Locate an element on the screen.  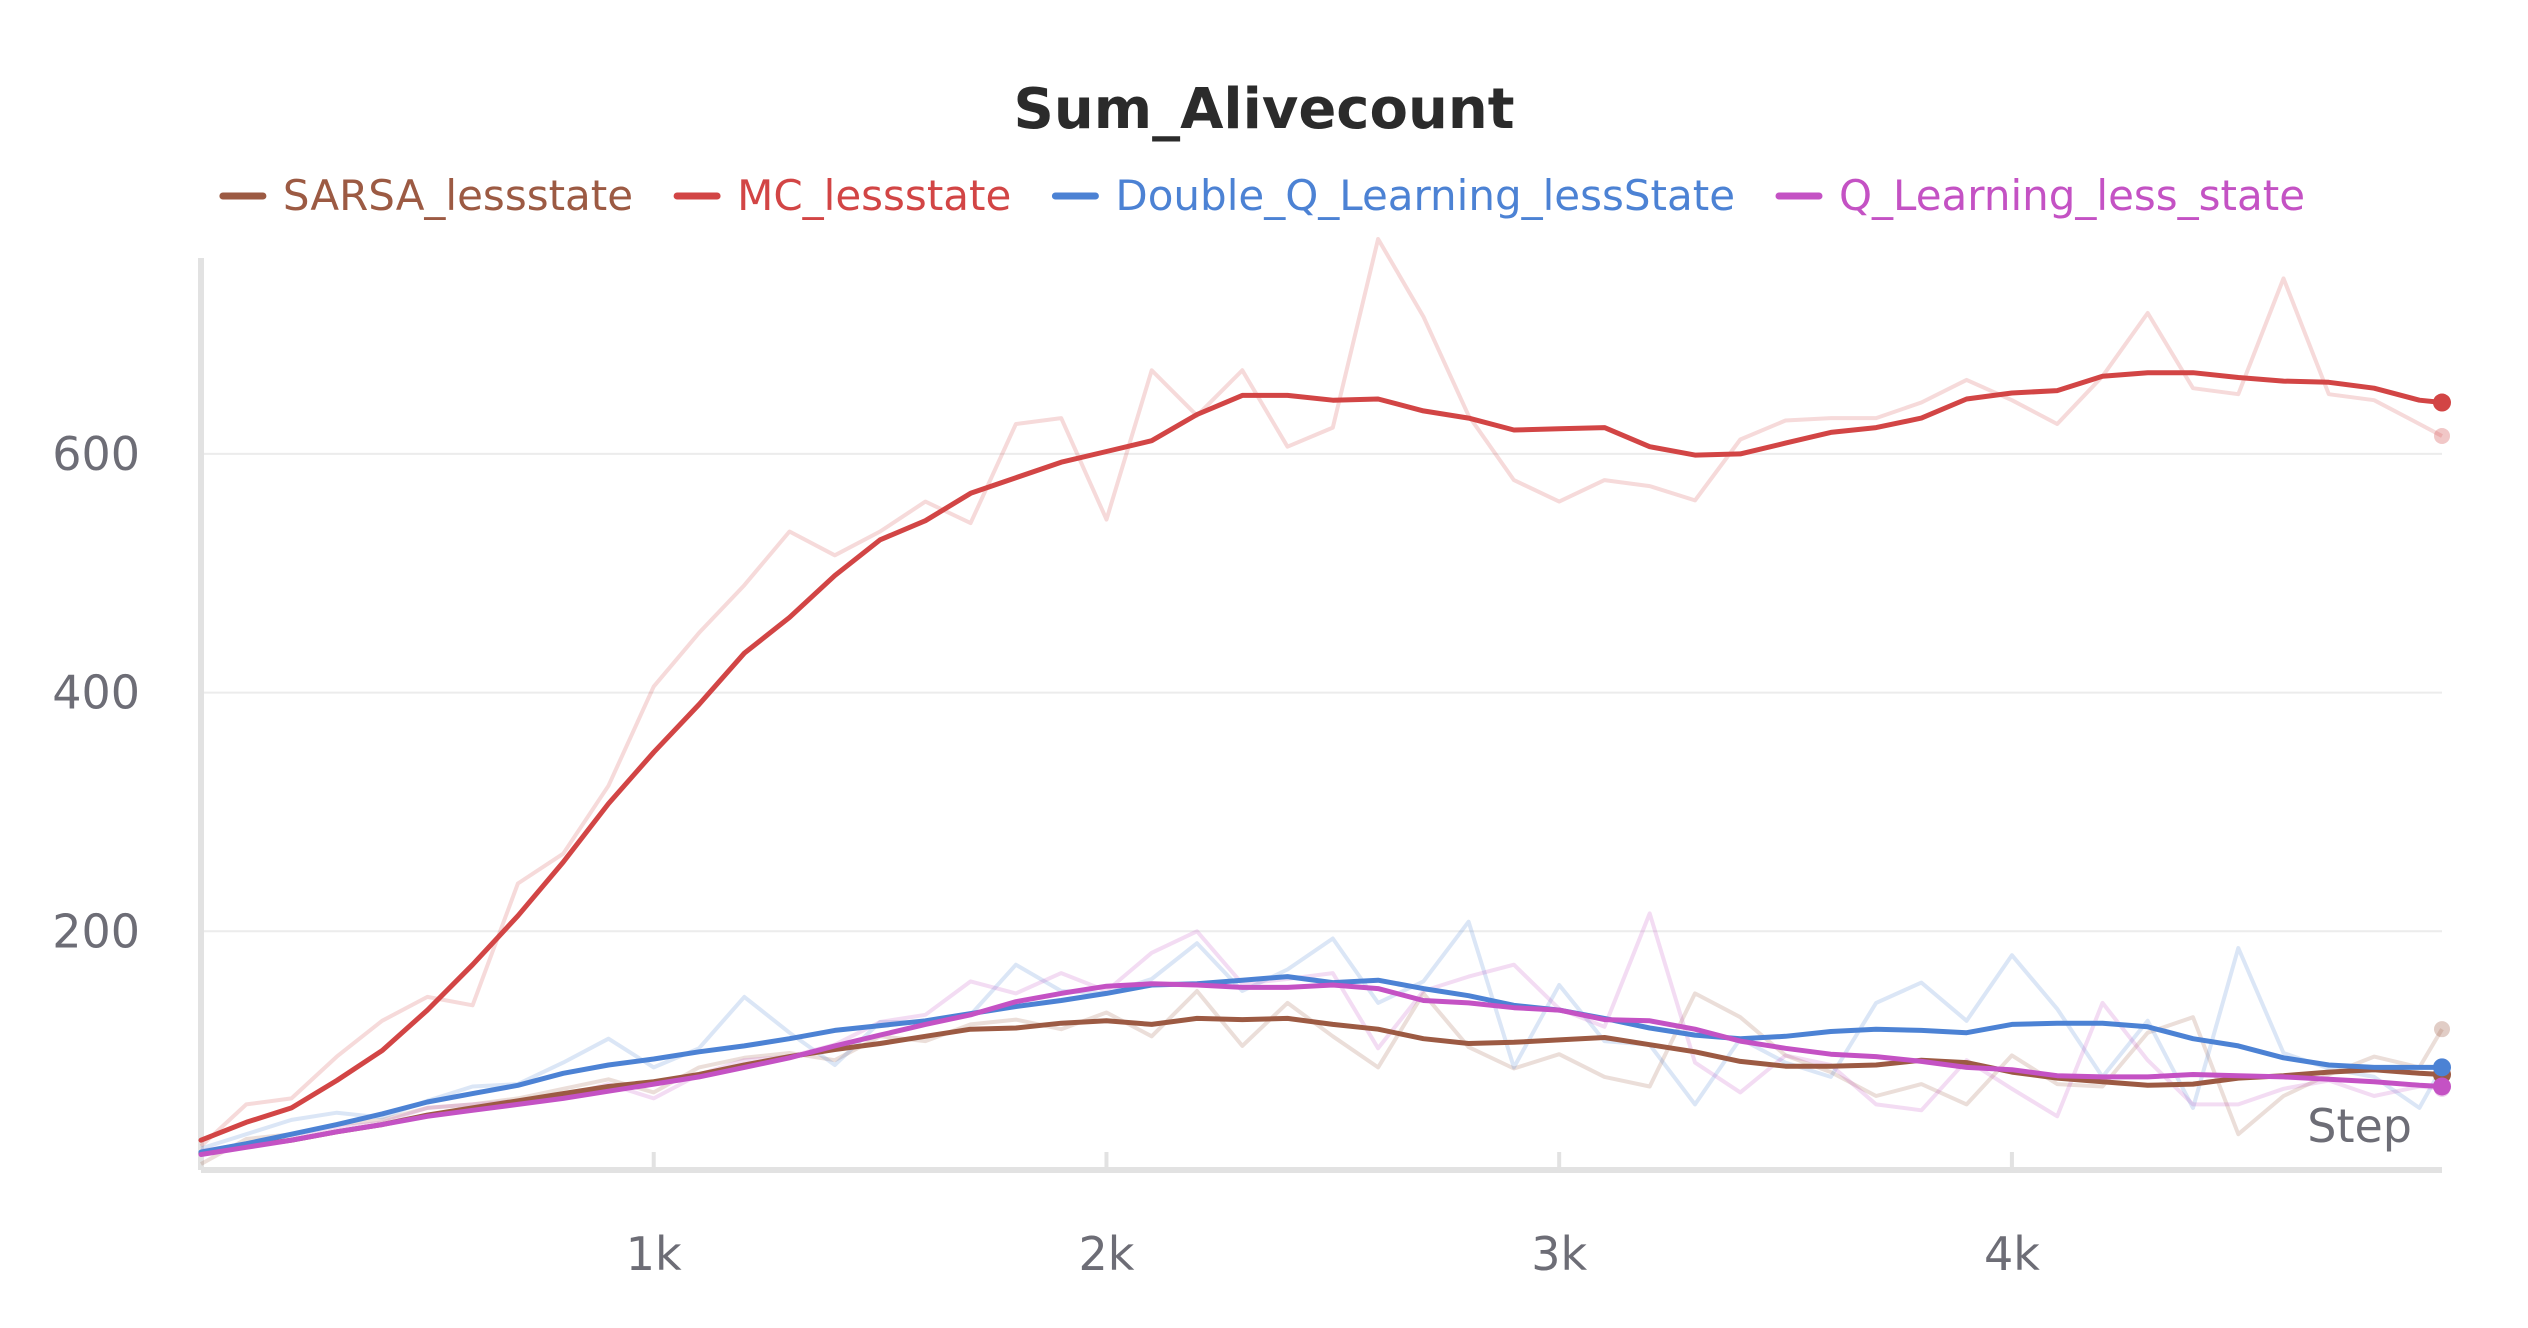
series-line-double-q-learning-lessstate is located at coordinates (1321, 1064).